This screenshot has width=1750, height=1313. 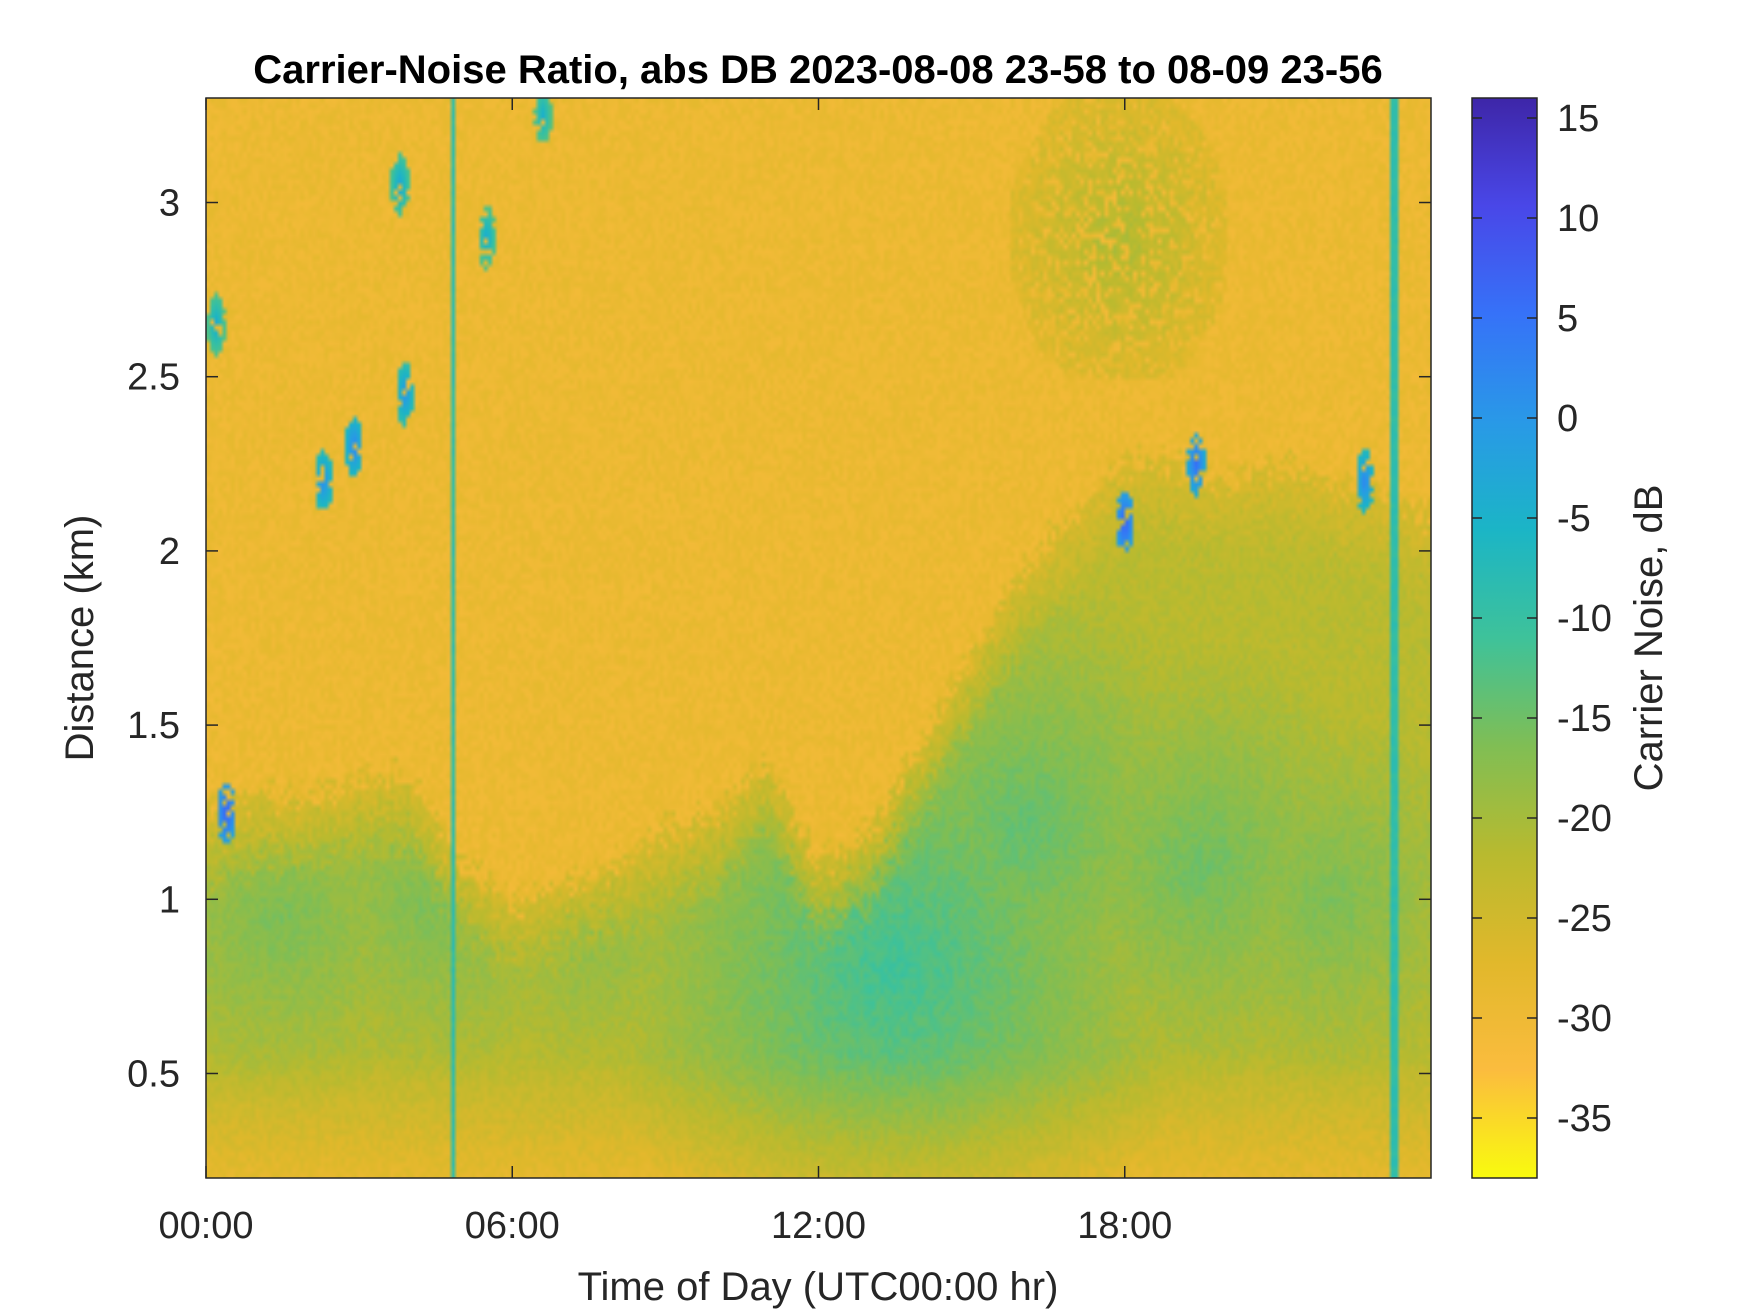 I want to click on y-tick-label: 1, so click(x=169, y=900).